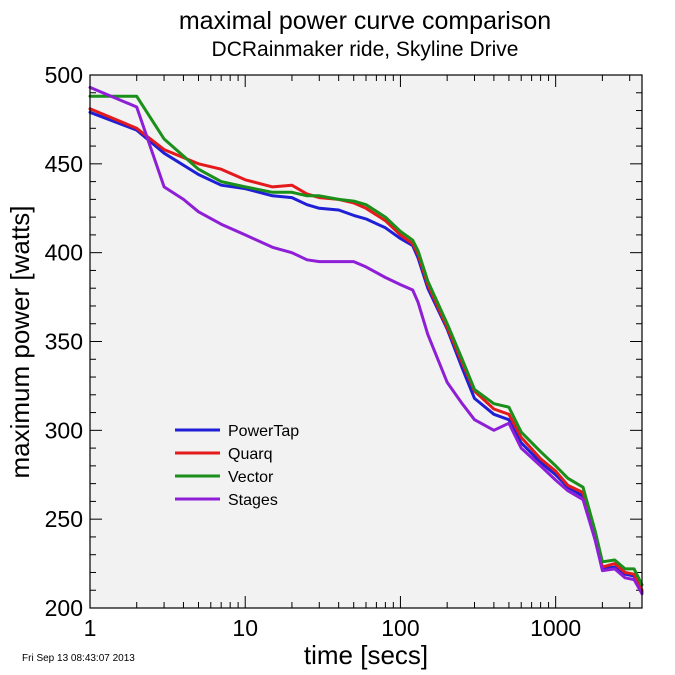 This screenshot has width=675, height=675. I want to click on y-tick-label: 450, so click(64, 164).